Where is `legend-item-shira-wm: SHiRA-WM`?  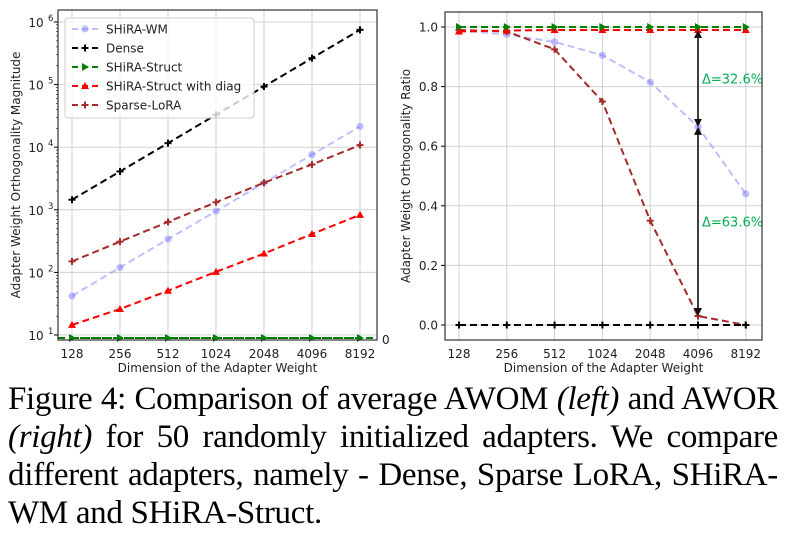 legend-item-shira-wm: SHiRA-WM is located at coordinates (120, 30).